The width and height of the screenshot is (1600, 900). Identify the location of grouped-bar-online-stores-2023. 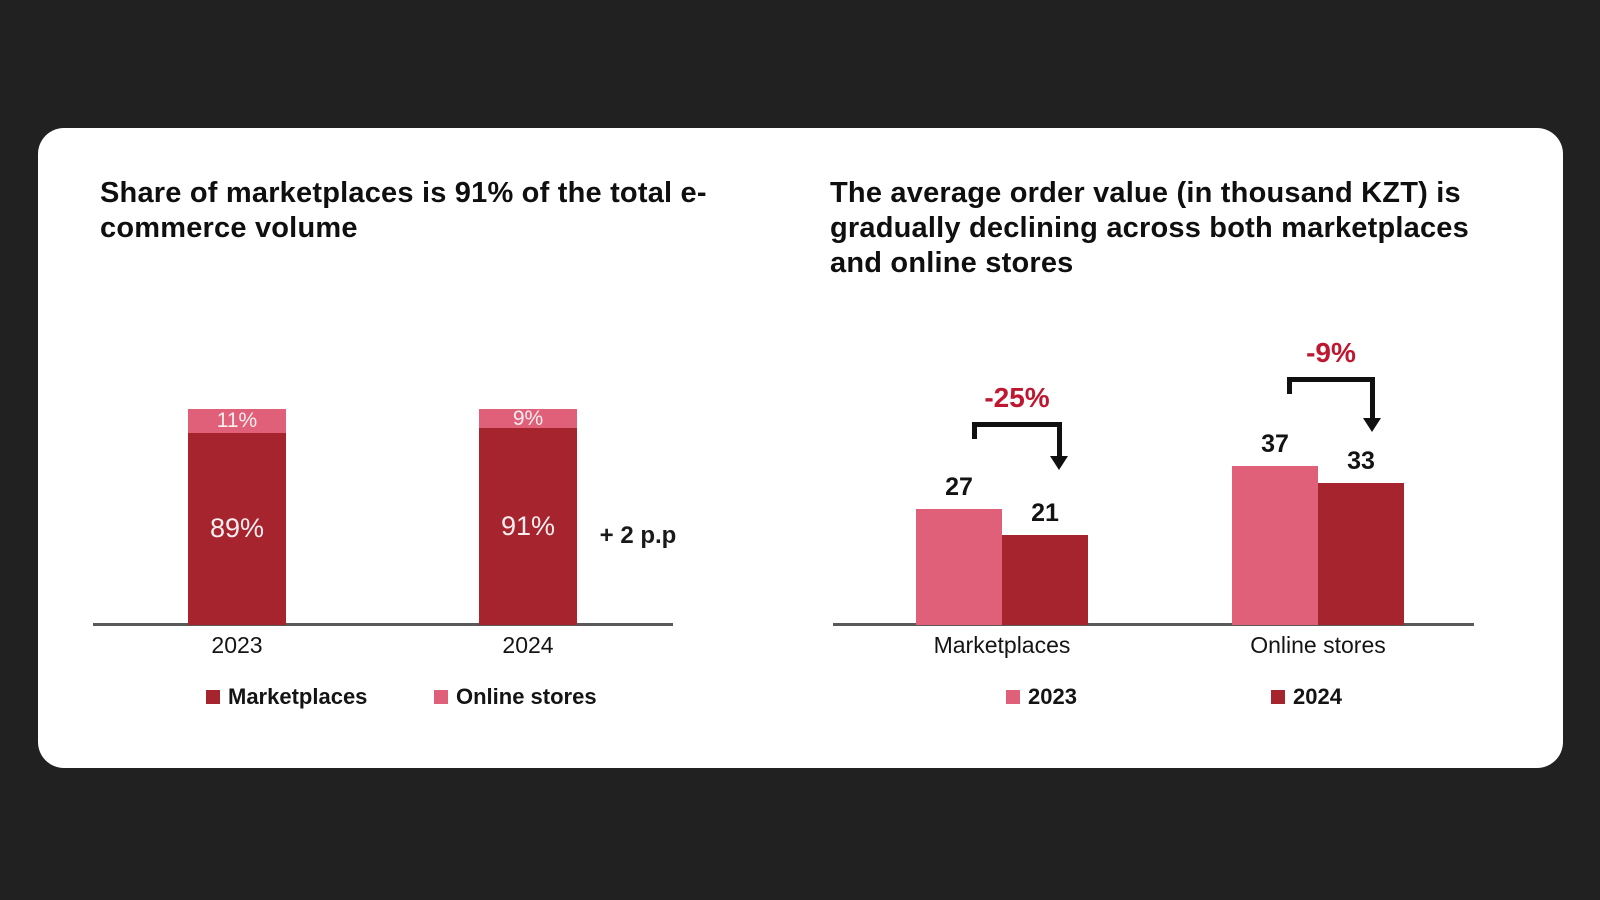
(1275, 545).